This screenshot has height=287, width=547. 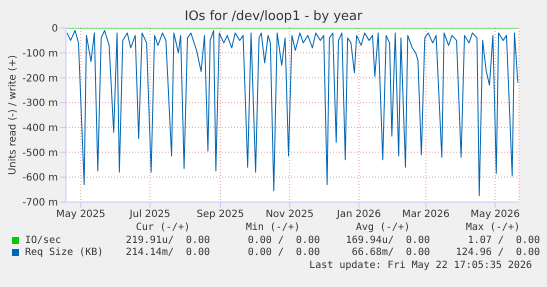 What do you see at coordinates (40, 153) in the screenshot?
I see `y-tick-label: -500 m` at bounding box center [40, 153].